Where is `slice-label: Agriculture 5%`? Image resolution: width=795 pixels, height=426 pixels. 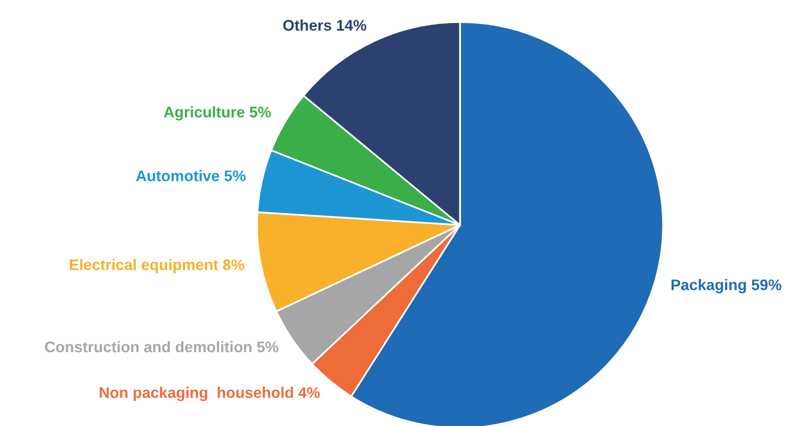
slice-label: Agriculture 5% is located at coordinates (217, 113).